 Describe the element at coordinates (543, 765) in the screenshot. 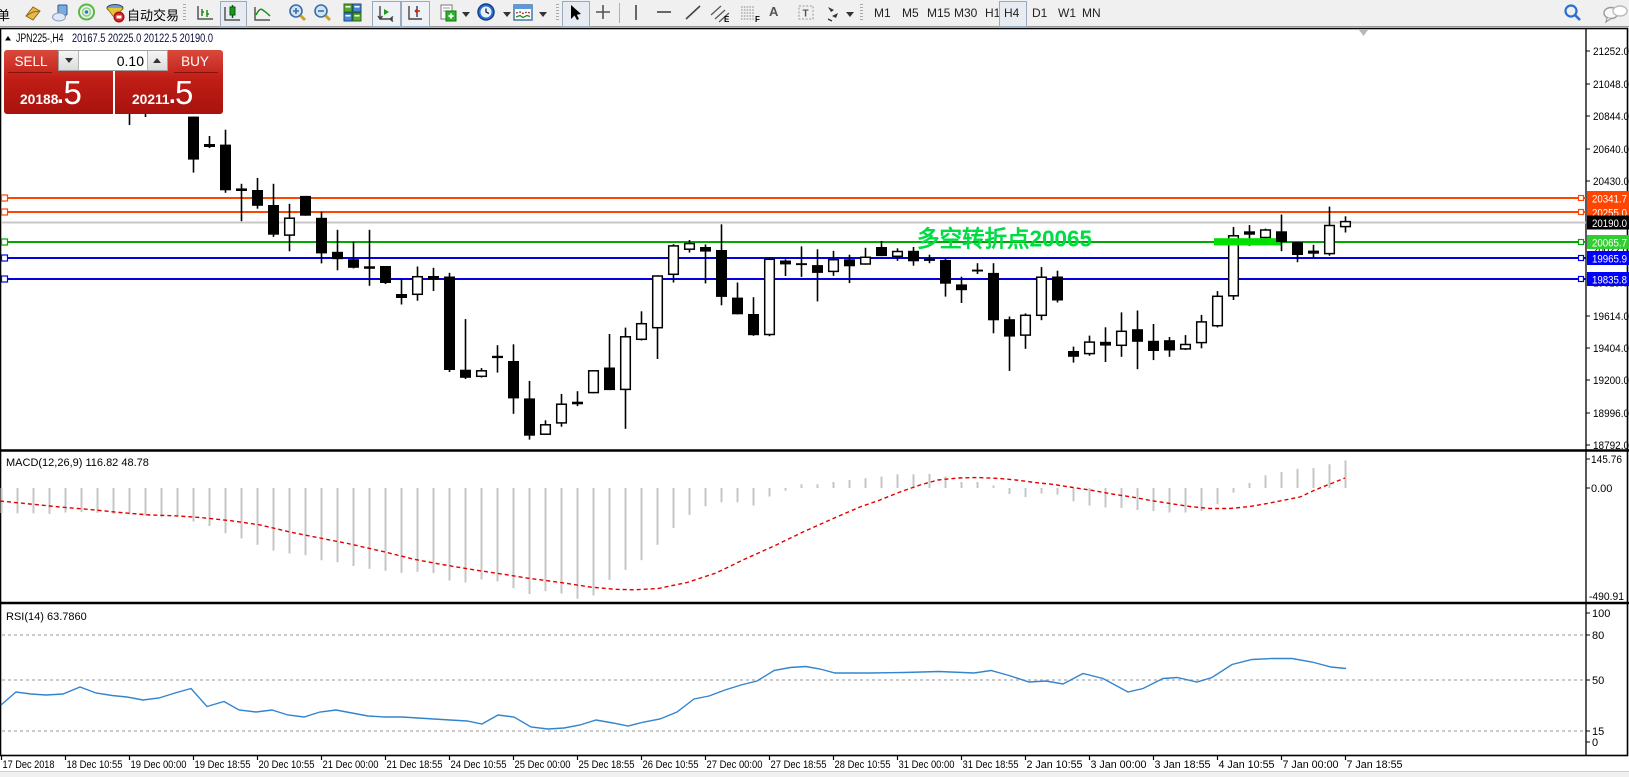

I see `svg-text: 25 Dec 00:00` at that location.